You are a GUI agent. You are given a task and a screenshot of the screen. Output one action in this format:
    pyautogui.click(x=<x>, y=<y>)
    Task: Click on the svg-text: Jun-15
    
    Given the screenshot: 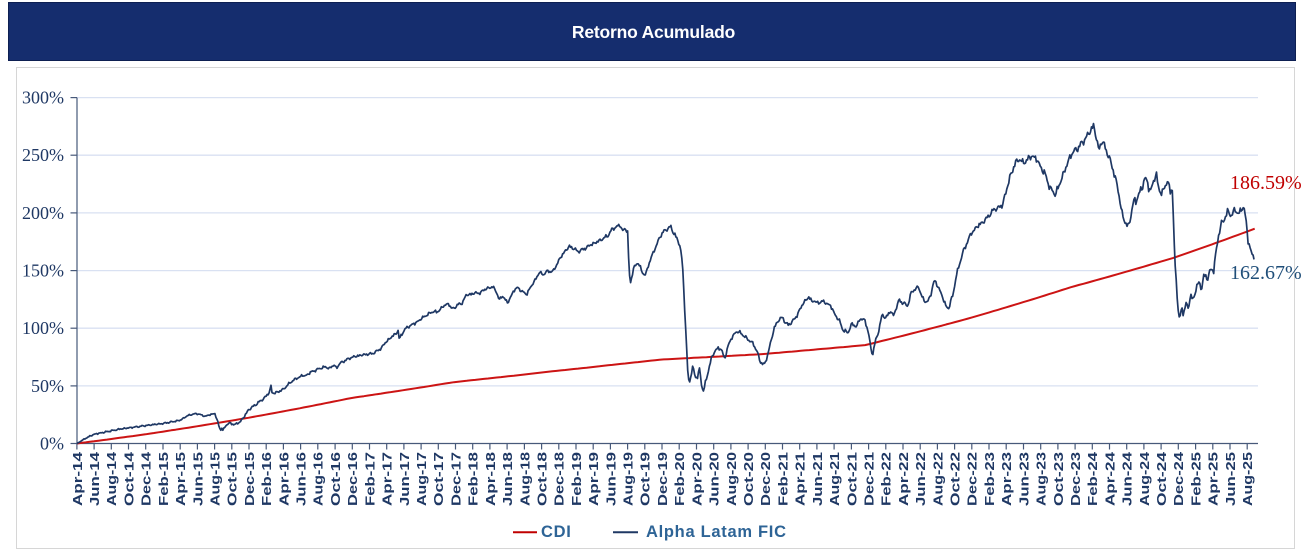 What is the action you would take?
    pyautogui.click(x=197, y=479)
    